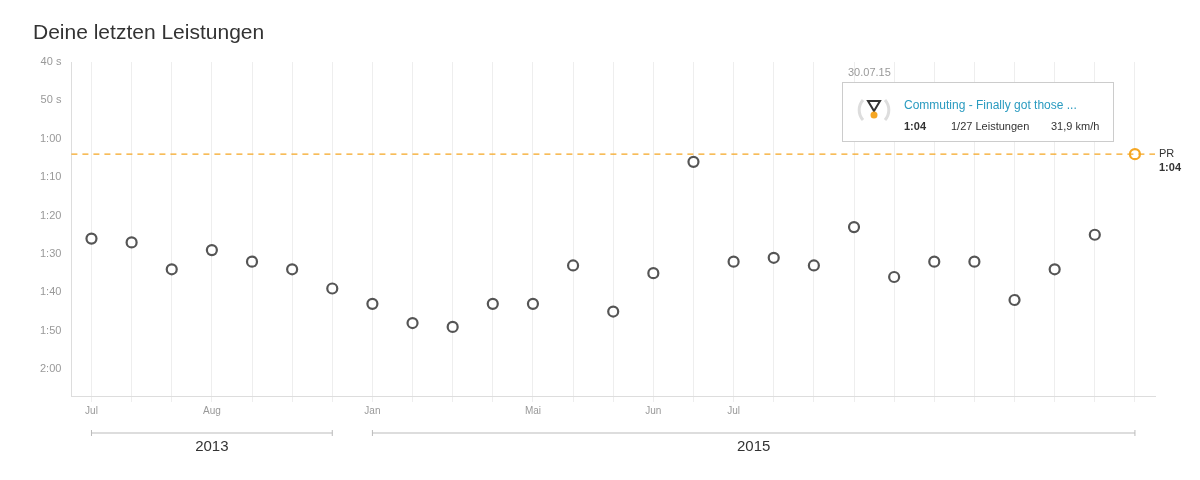  What do you see at coordinates (50, 329) in the screenshot?
I see `y-tick-label: 1:50` at bounding box center [50, 329].